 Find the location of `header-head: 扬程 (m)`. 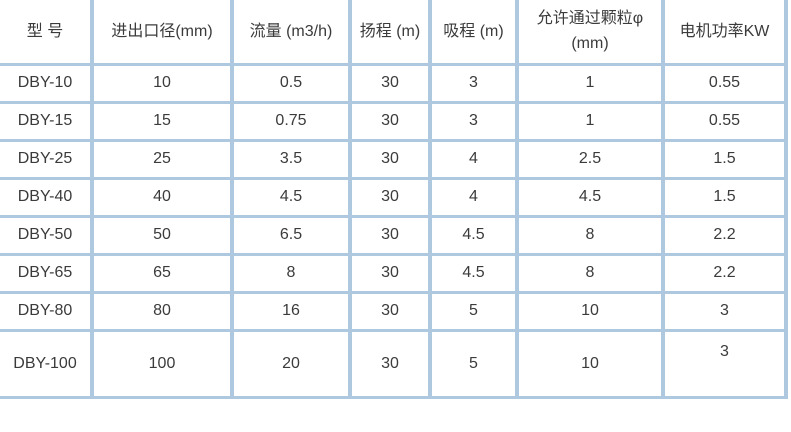

header-head: 扬程 (m) is located at coordinates (390, 33).